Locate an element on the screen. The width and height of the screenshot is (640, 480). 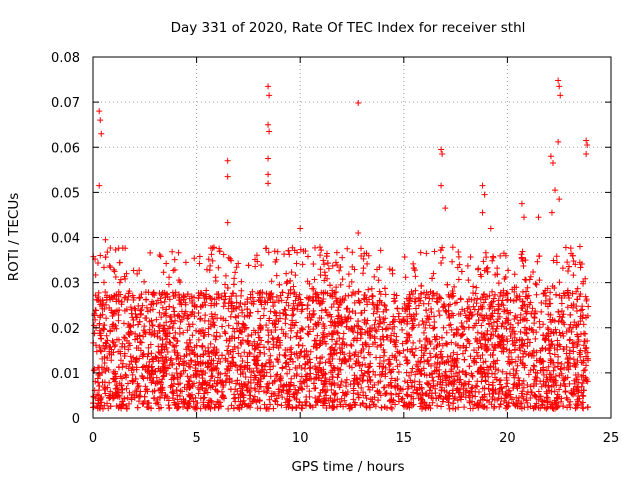
y-tick-label: 0.02 is located at coordinates (65, 329).